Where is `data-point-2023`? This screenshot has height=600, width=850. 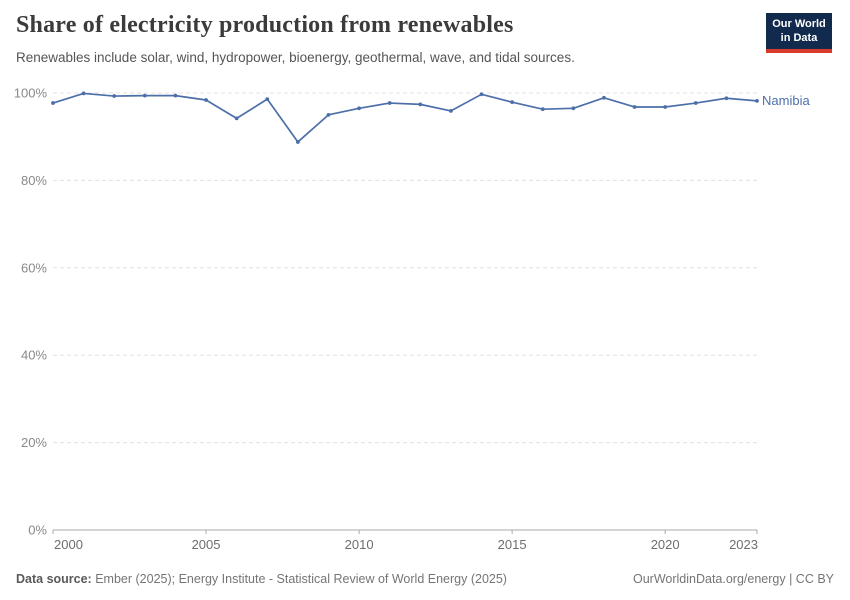 data-point-2023 is located at coordinates (757, 100).